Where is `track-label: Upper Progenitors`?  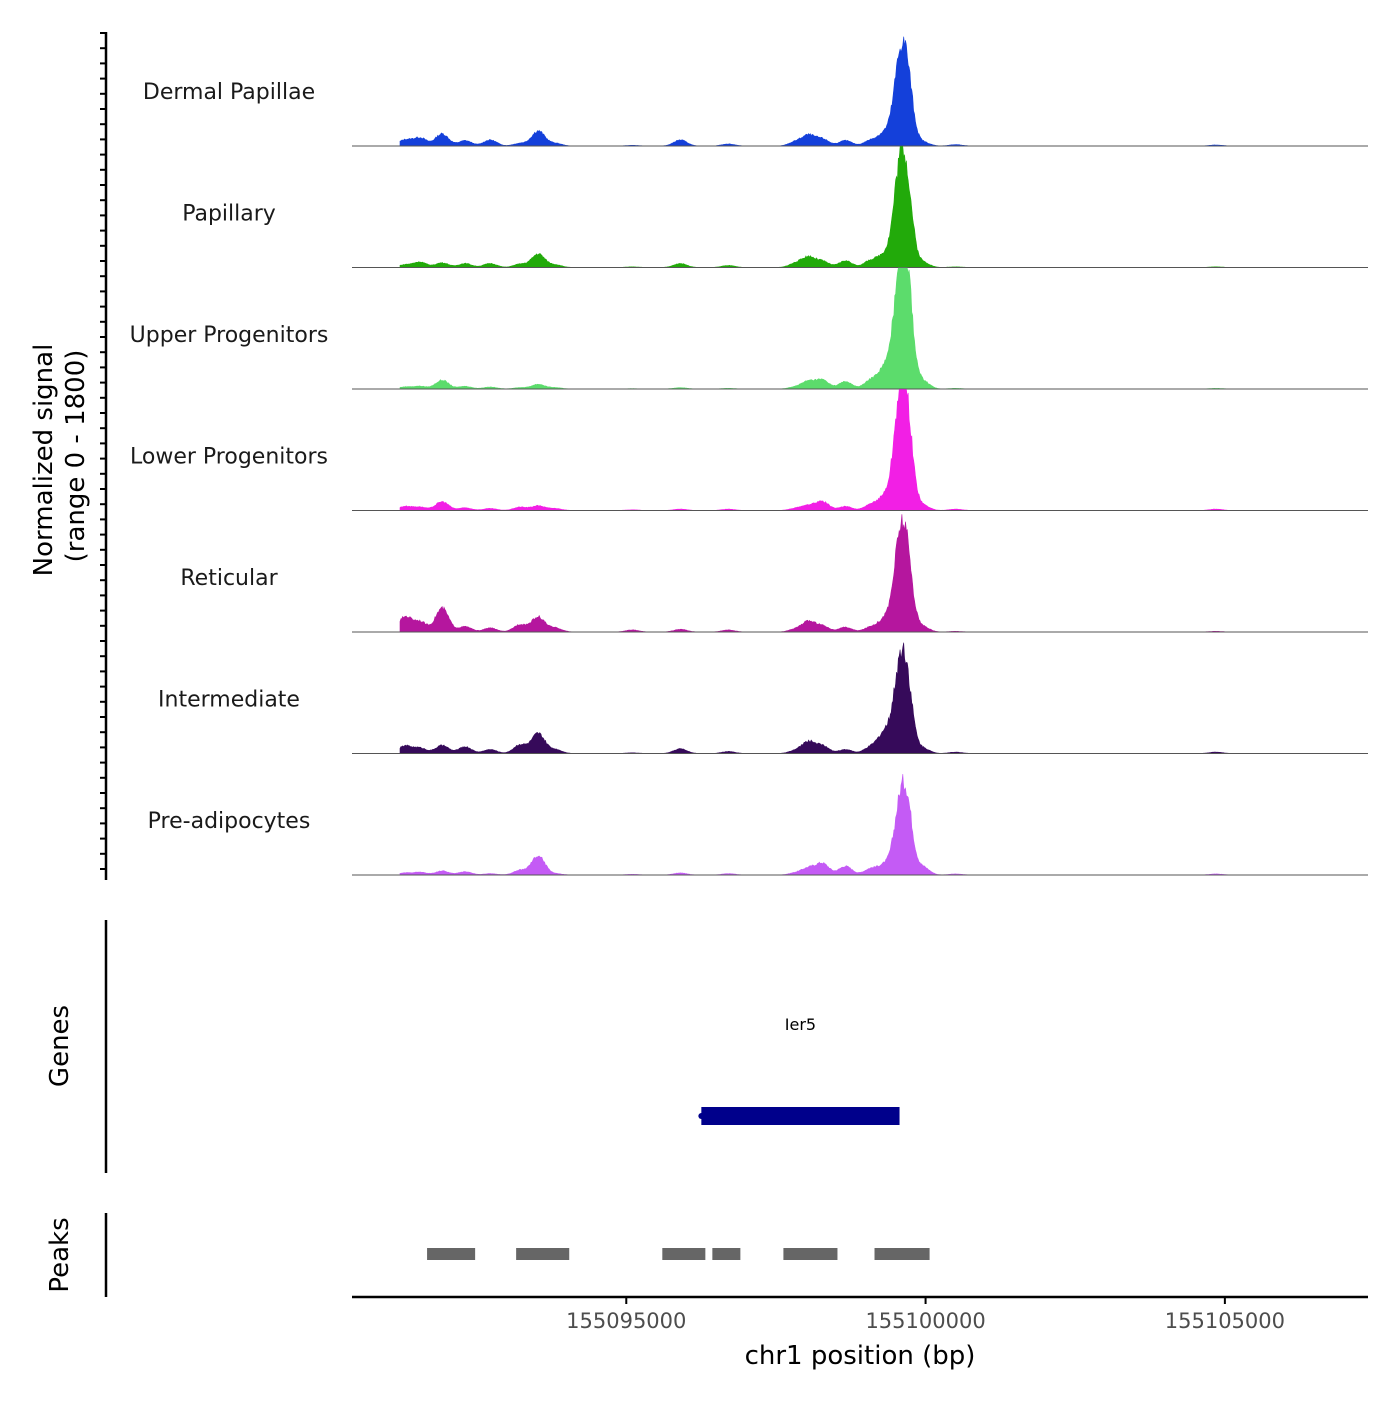
track-label: Upper Progenitors is located at coordinates (229, 335).